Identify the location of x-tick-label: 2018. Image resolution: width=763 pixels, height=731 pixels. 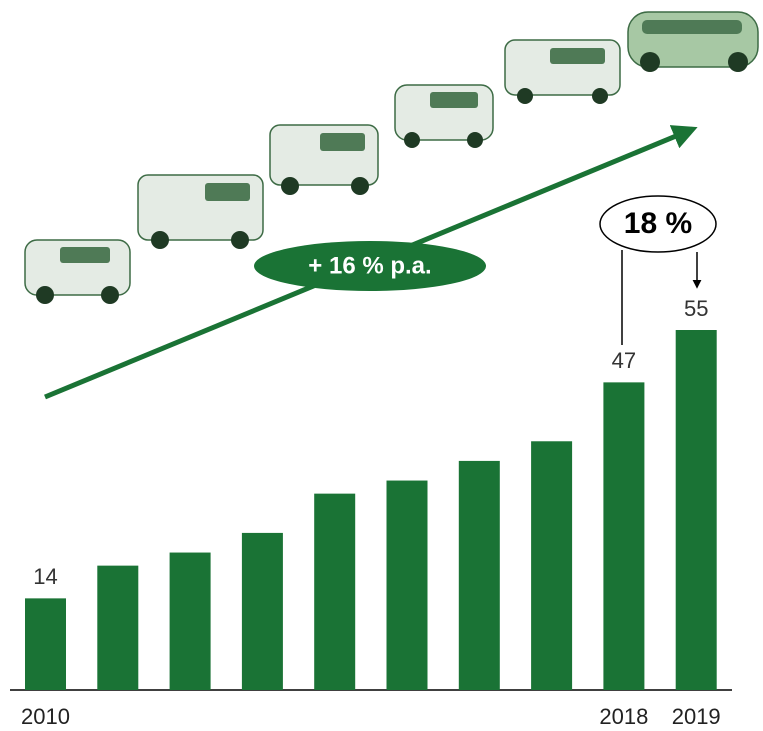
(623, 716).